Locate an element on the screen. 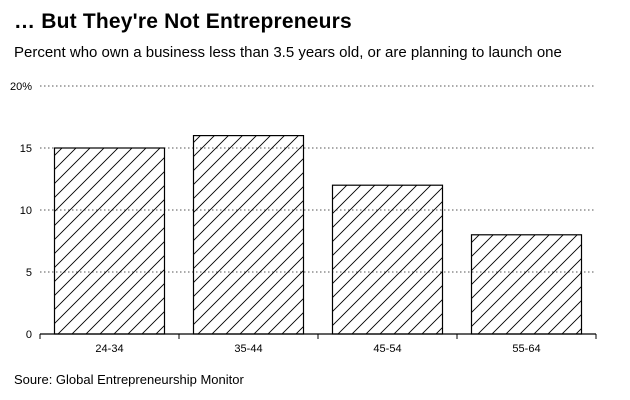 The width and height of the screenshot is (630, 400). chart-title: … But They're Not Entrepreneurs is located at coordinates (183, 21).